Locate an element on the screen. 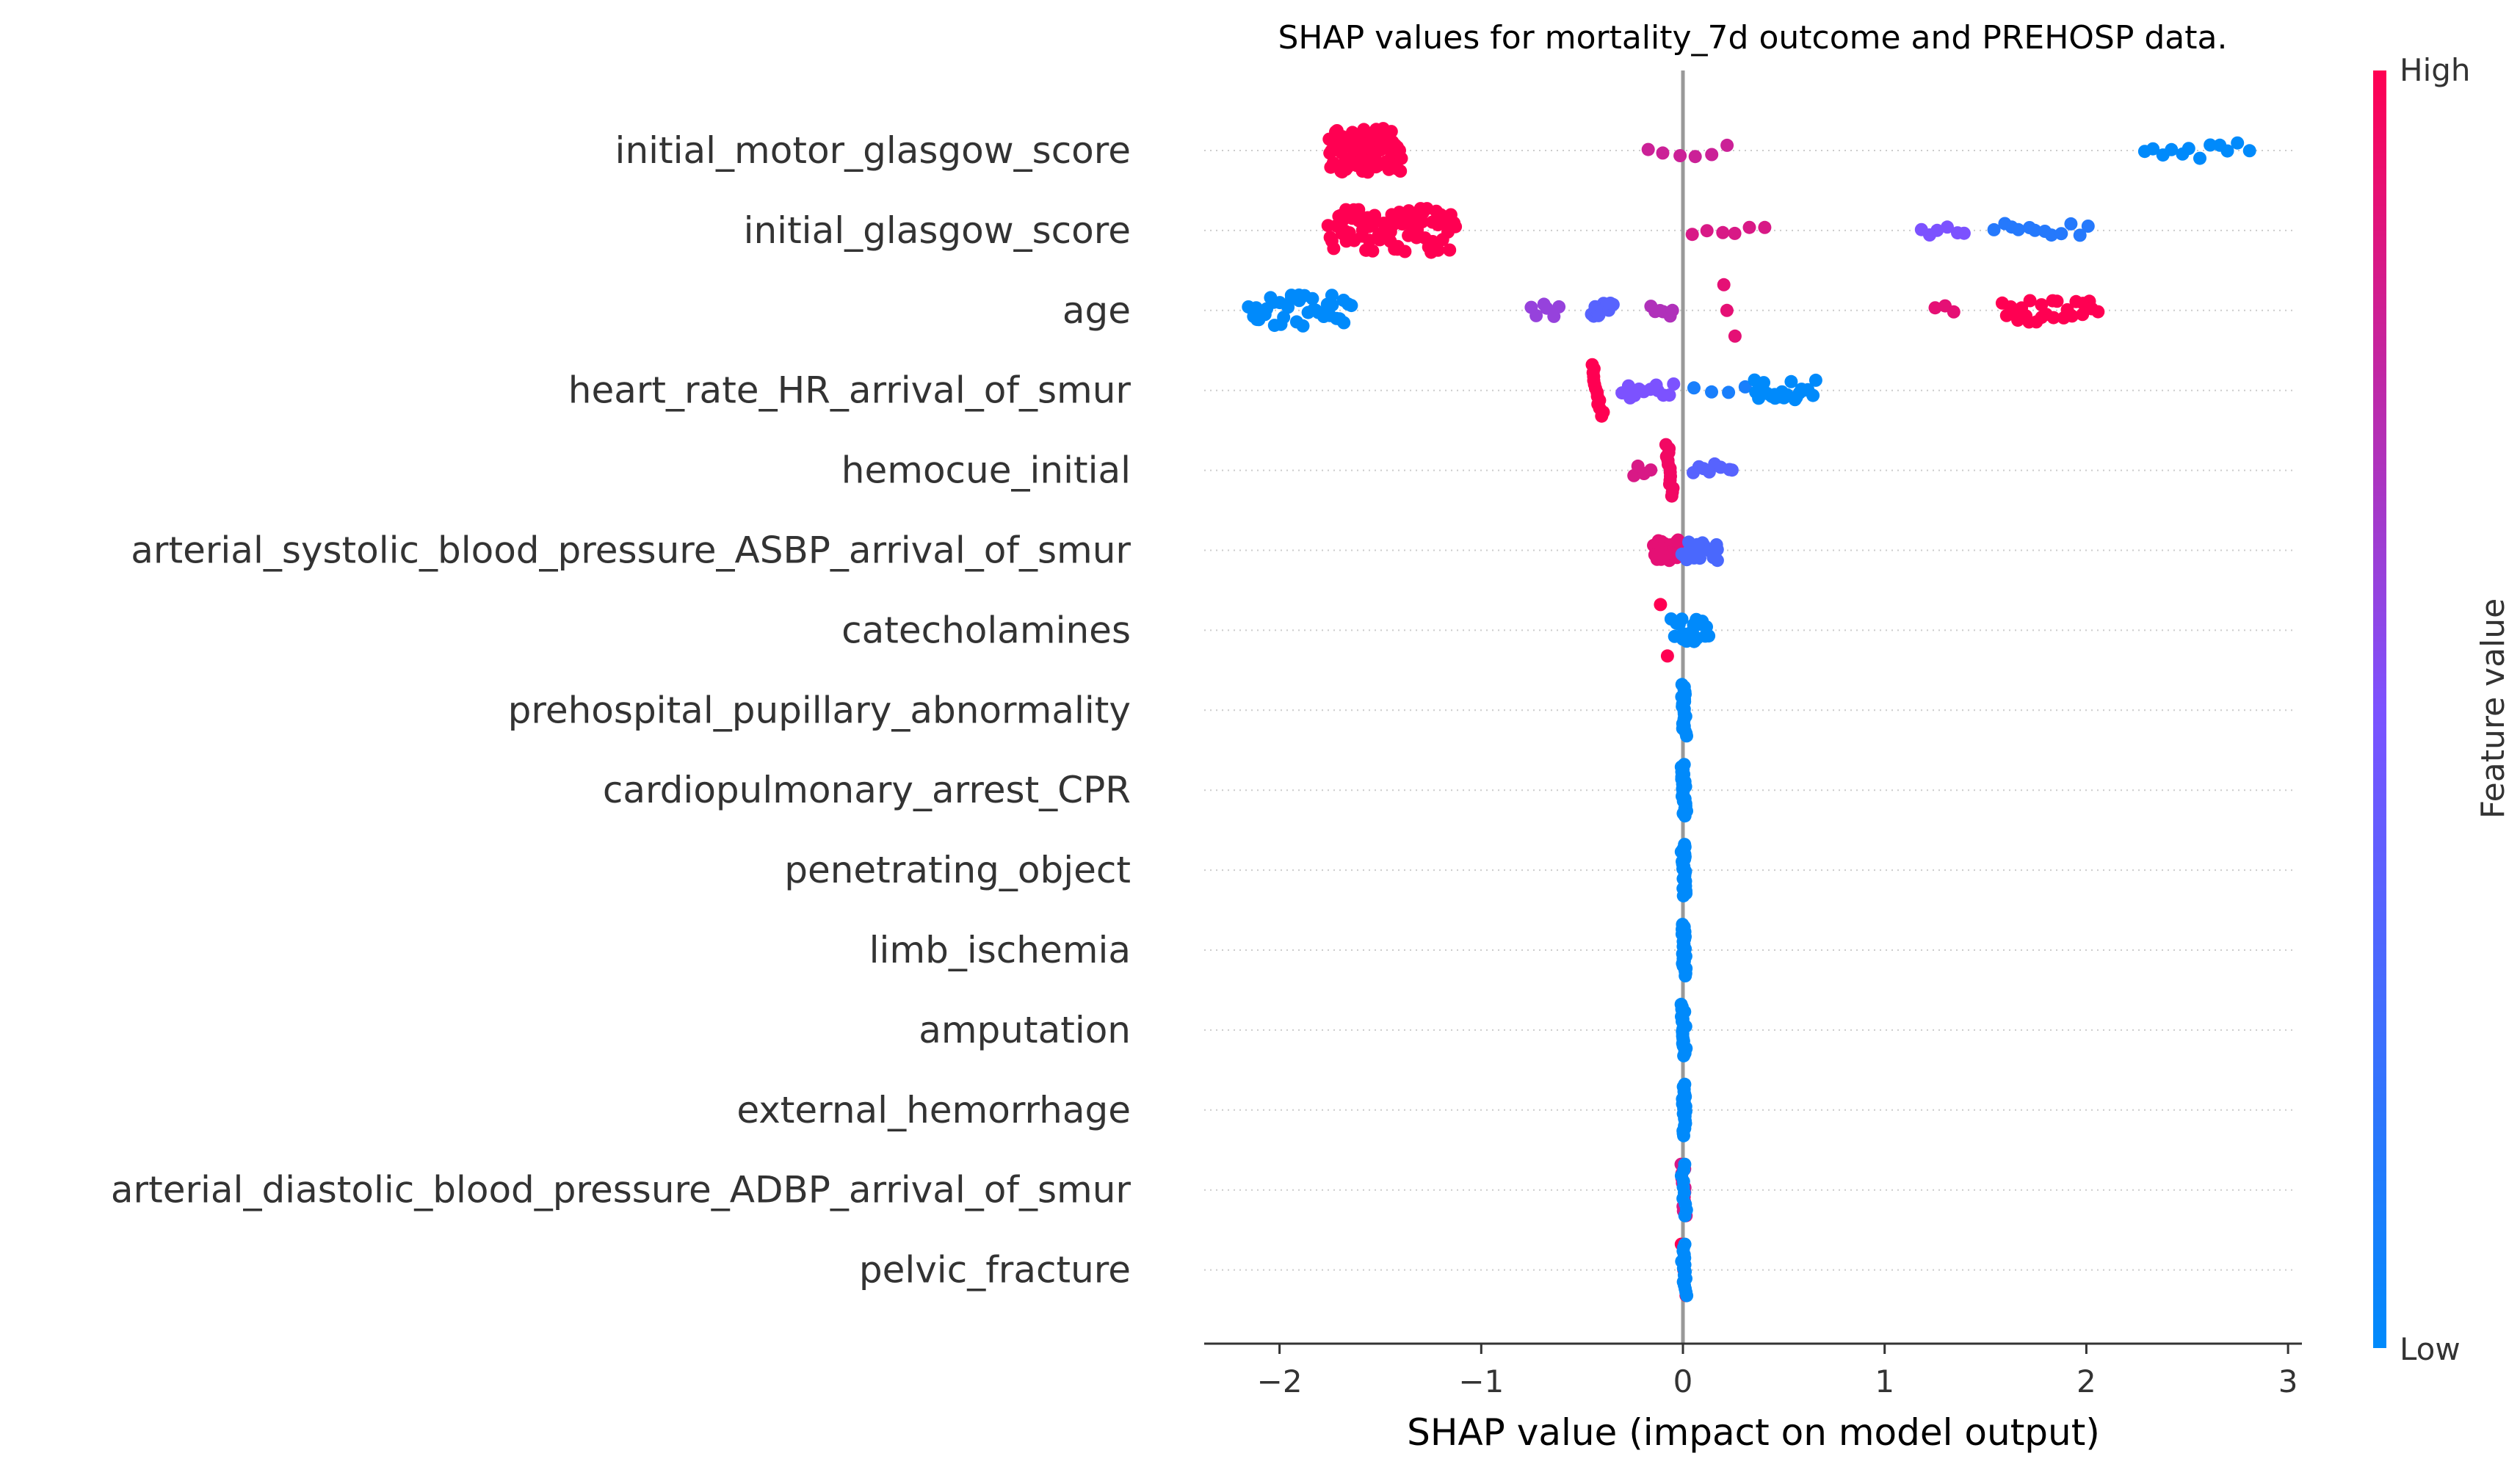  x-tick-label: 1 is located at coordinates (1884, 1381).